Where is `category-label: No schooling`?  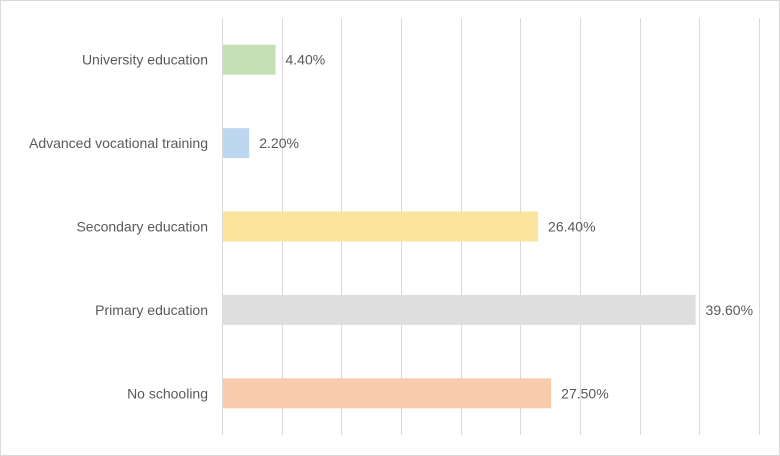
category-label: No schooling is located at coordinates (167, 393).